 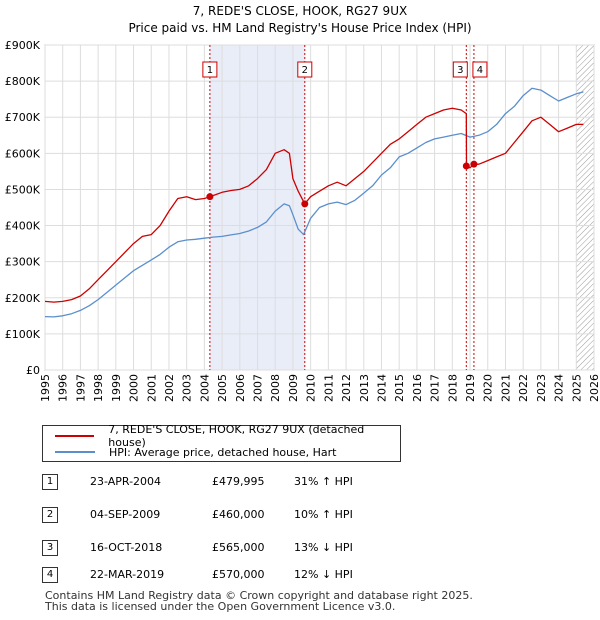 What do you see at coordinates (399, 388) in the screenshot?
I see `x-tick-label: 2015` at bounding box center [399, 388].